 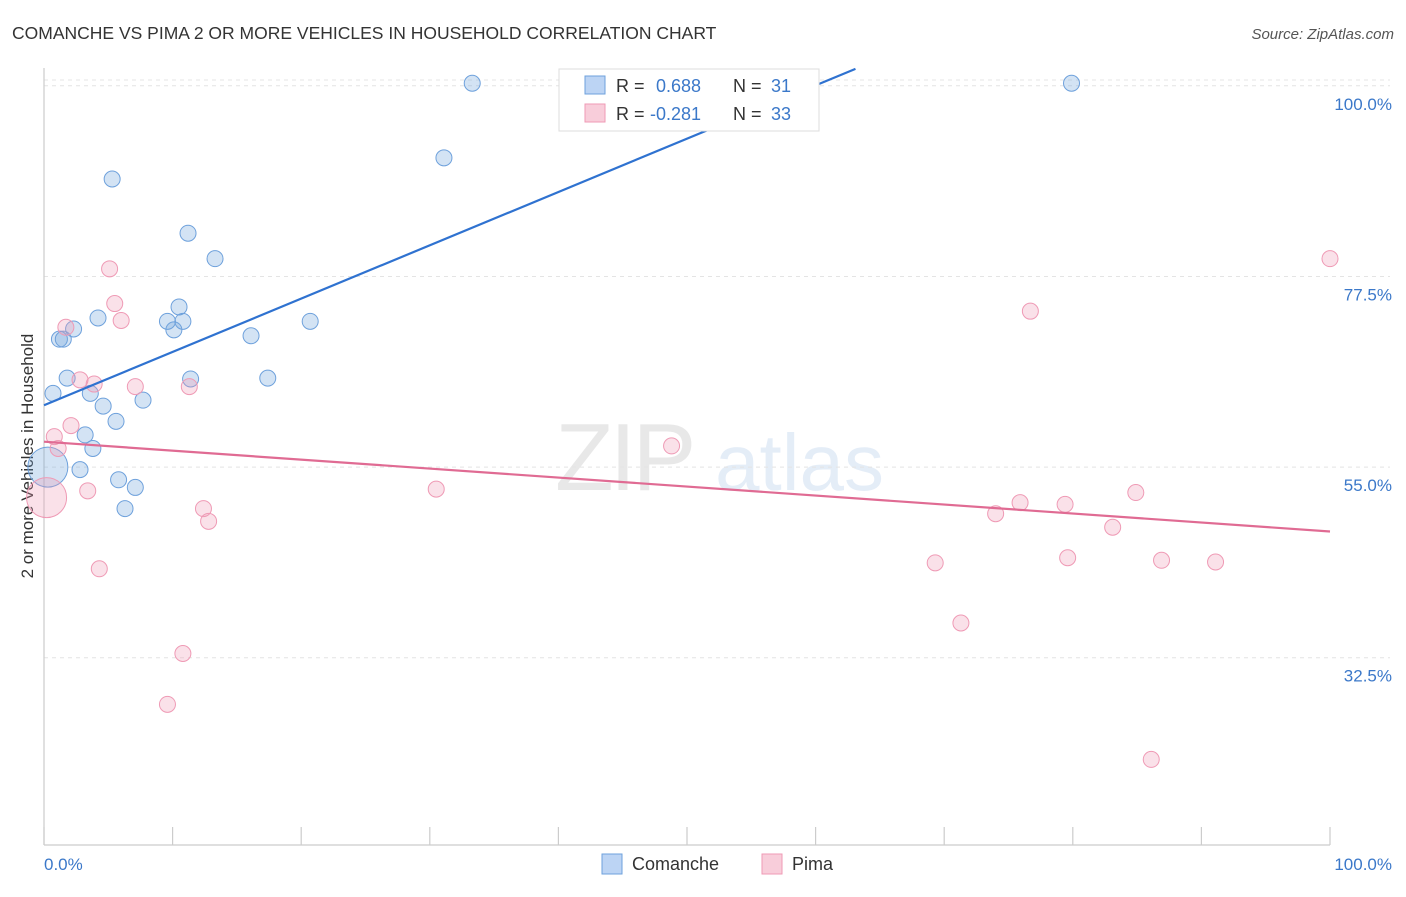 What do you see at coordinates (772, 864) in the screenshot?
I see `legend-swatch-pima` at bounding box center [772, 864].